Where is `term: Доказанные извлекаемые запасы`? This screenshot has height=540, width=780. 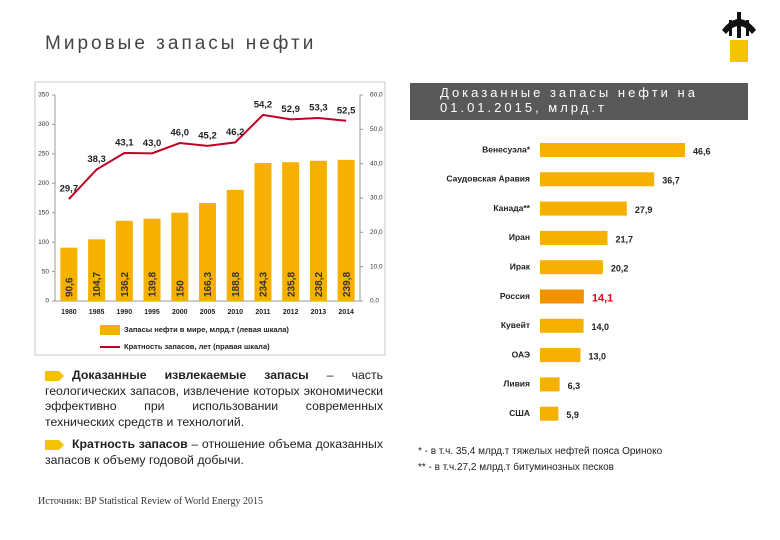 term: Доказанные извлекаемые запасы is located at coordinates (190, 375).